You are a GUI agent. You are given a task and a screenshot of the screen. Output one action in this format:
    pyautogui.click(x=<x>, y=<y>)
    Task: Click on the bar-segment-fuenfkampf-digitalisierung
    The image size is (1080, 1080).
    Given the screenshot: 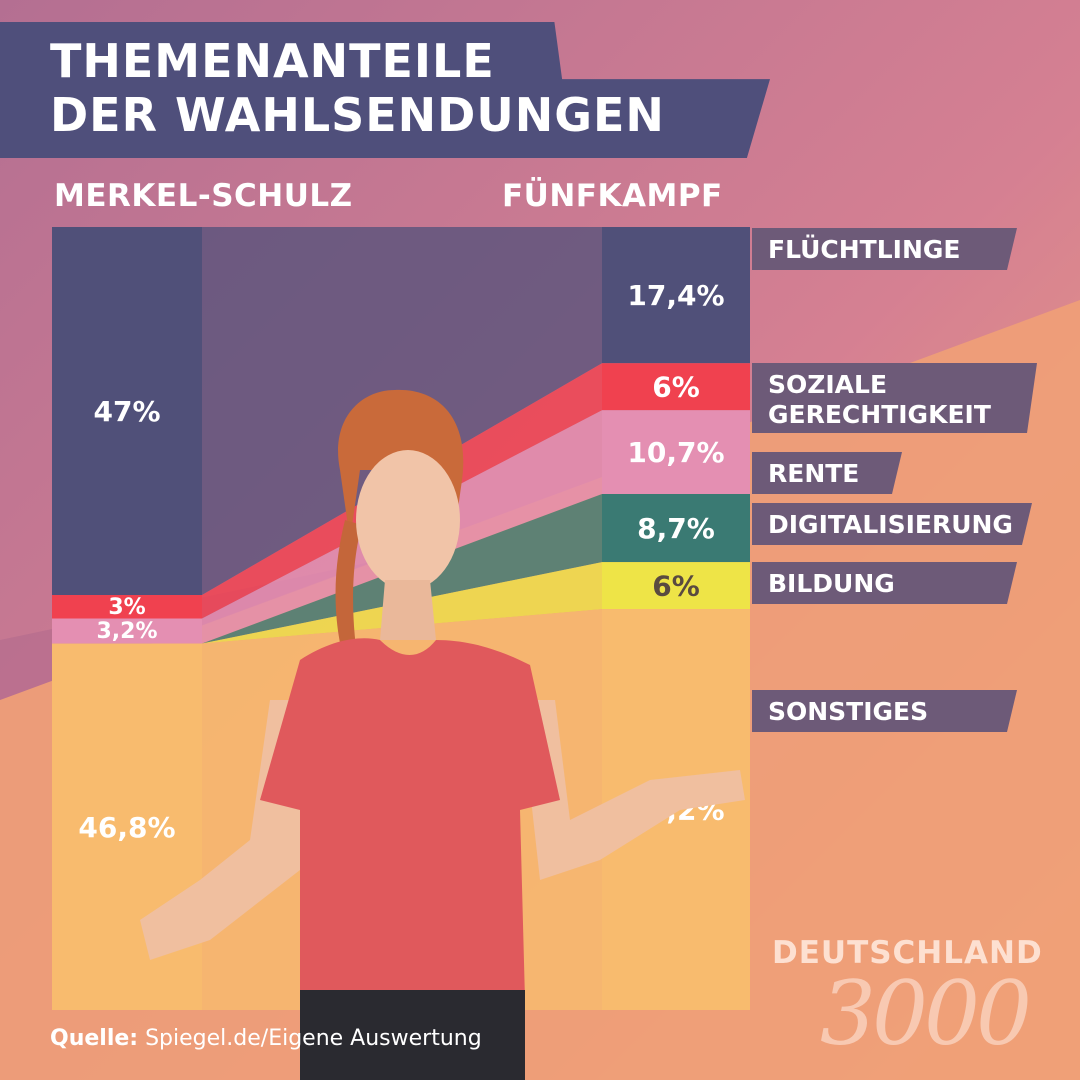 What is the action you would take?
    pyautogui.click(x=676, y=528)
    